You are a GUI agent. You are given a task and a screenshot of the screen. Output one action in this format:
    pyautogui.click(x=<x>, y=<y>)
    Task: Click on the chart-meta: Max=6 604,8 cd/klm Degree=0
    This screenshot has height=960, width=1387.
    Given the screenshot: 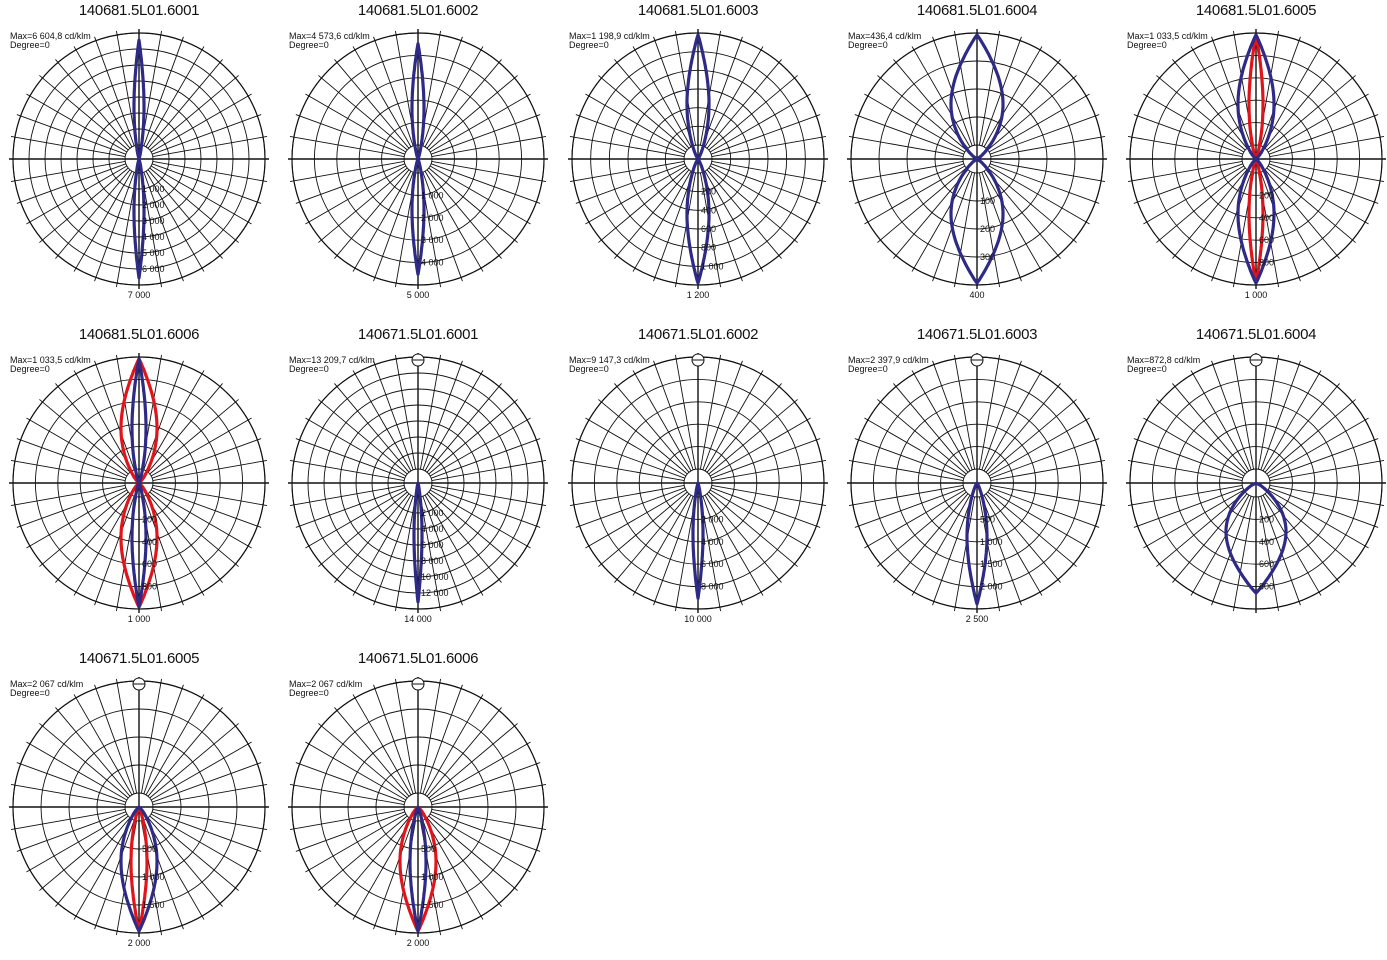 What is the action you would take?
    pyautogui.click(x=50, y=41)
    